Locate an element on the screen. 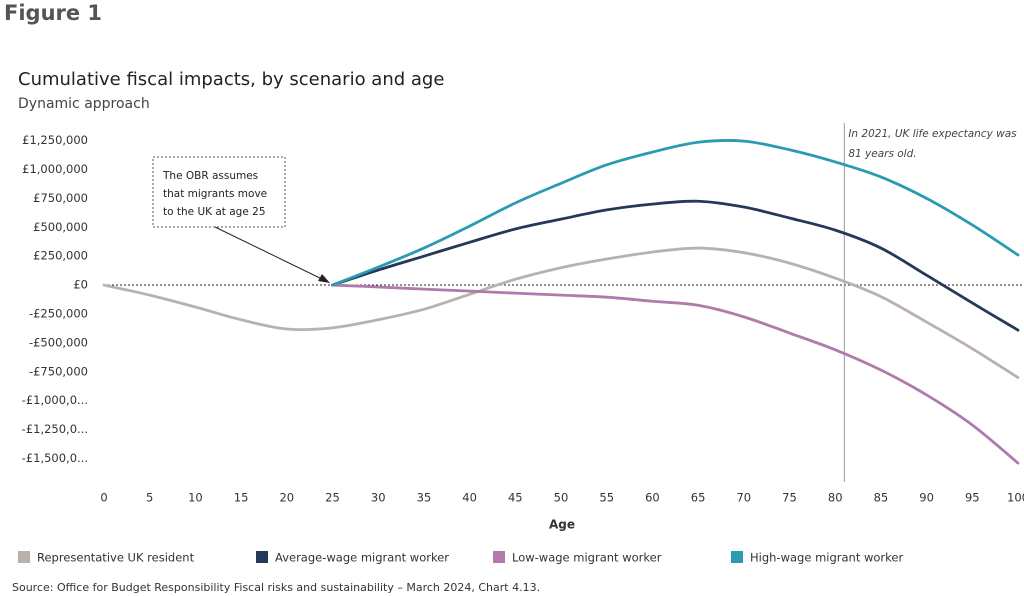 Image resolution: width=1024 pixels, height=596 pixels. x-tick-label: 0 is located at coordinates (103, 498).